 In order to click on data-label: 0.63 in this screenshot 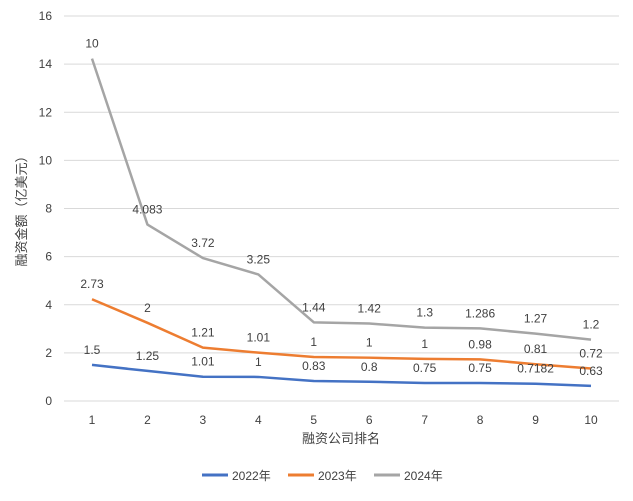, I will do `click(591, 371)`.